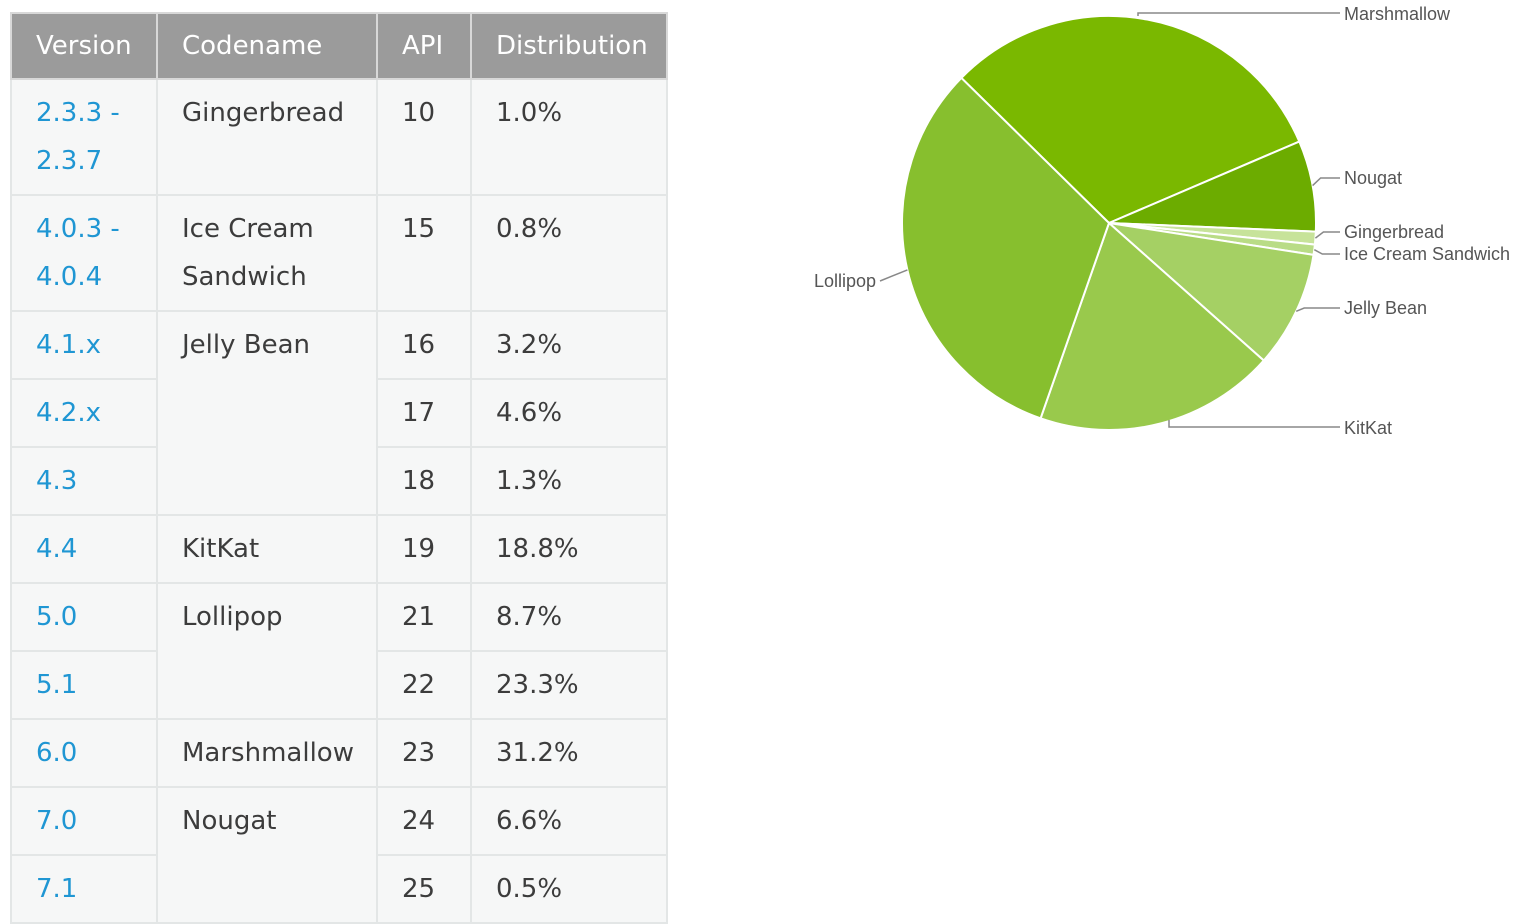 The height and width of the screenshot is (924, 1532). Describe the element at coordinates (424, 889) in the screenshot. I see `api-cell: 25` at that location.